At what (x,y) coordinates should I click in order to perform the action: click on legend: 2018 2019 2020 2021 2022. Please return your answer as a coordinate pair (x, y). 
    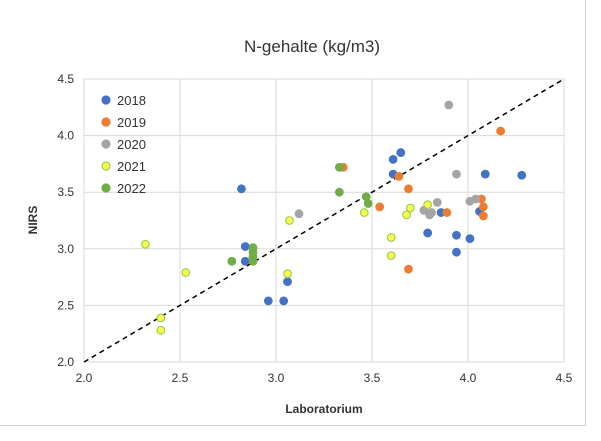
    Looking at the image, I should click on (123, 144).